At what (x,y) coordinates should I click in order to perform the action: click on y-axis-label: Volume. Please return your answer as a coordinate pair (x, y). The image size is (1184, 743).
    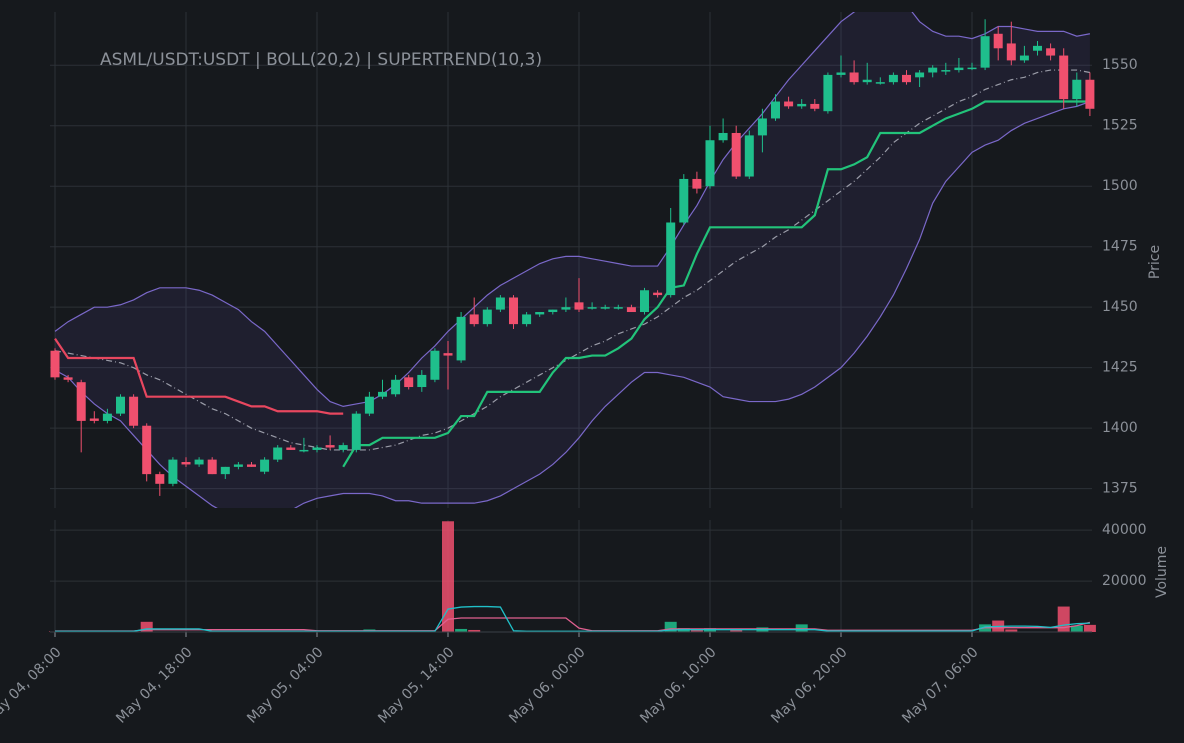
    Looking at the image, I should click on (1162, 572).